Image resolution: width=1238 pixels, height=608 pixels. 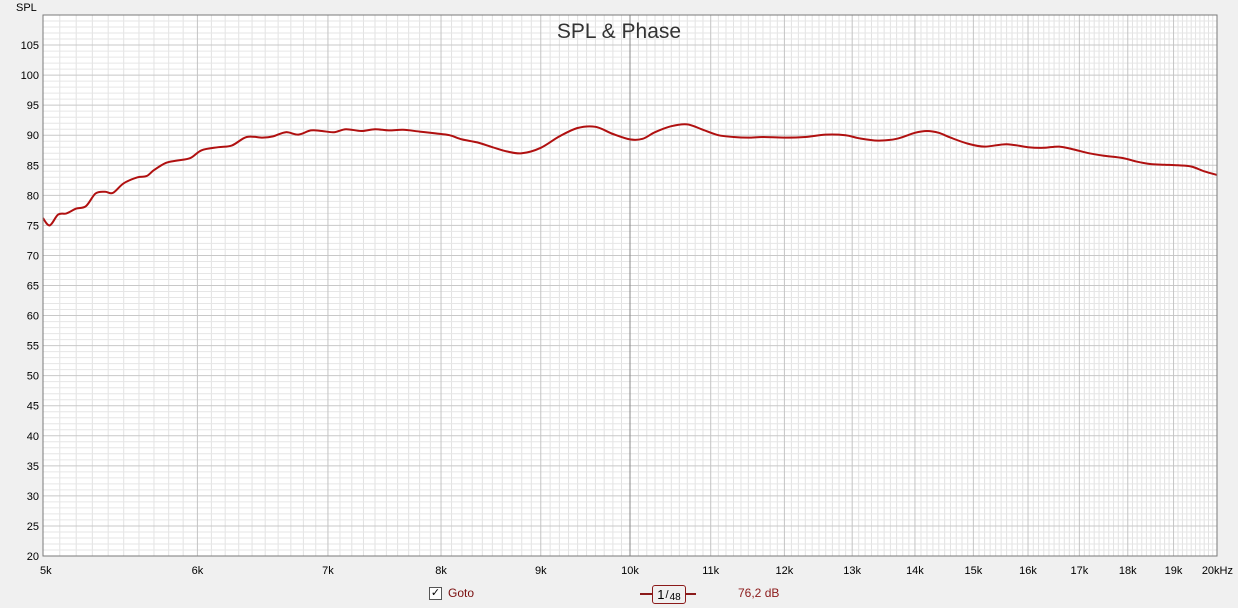 I want to click on goto-toggle: ✓ Goto, so click(x=451, y=593).